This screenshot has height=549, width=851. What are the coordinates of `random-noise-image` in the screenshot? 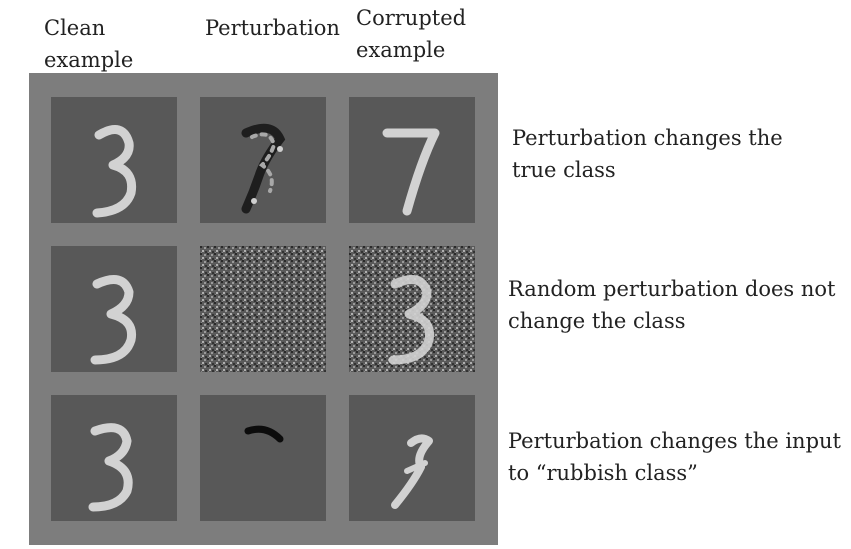 It's located at (263, 309).